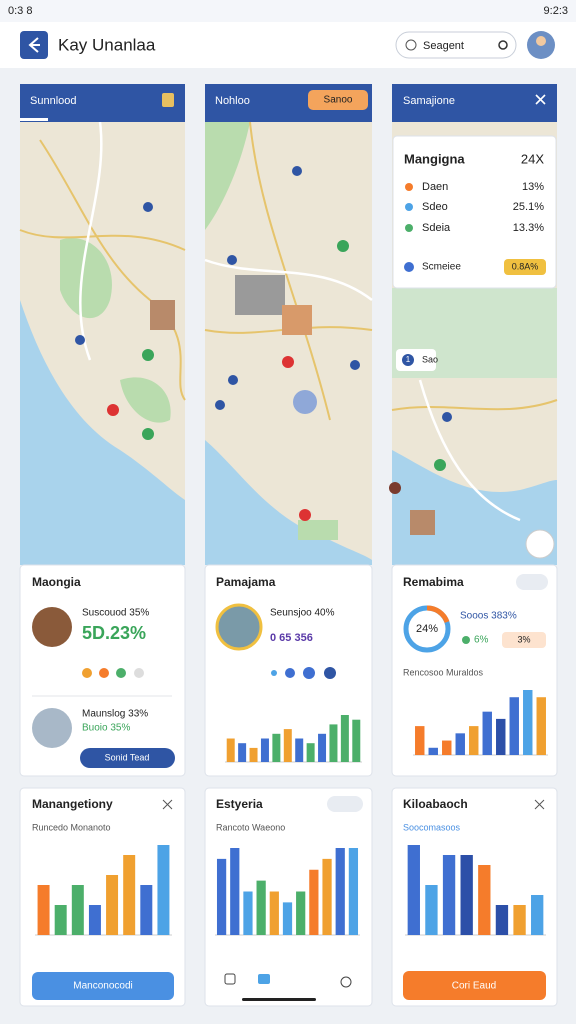 The width and height of the screenshot is (576, 1024). I want to click on pin-chip-label: Sao, so click(430, 359).